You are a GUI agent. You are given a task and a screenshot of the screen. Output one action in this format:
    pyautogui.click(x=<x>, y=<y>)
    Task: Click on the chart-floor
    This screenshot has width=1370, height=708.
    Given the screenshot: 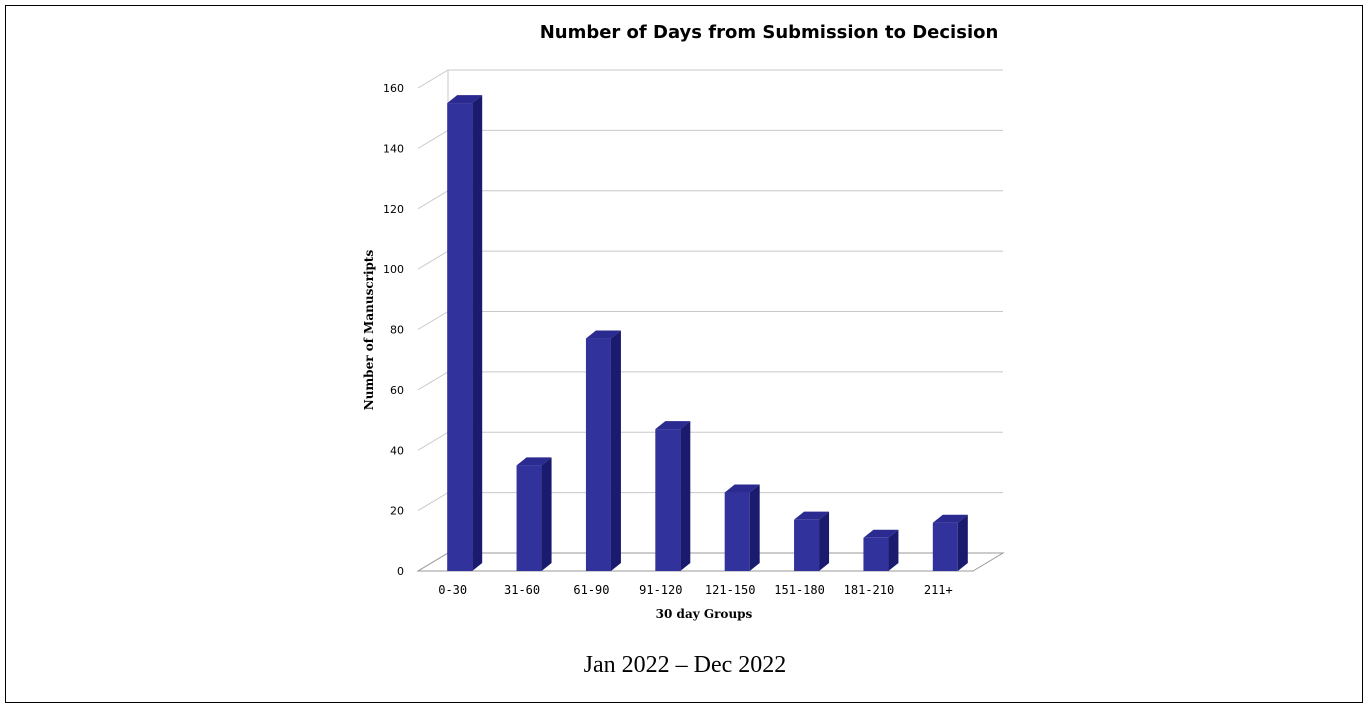 What is the action you would take?
    pyautogui.click(x=710, y=562)
    